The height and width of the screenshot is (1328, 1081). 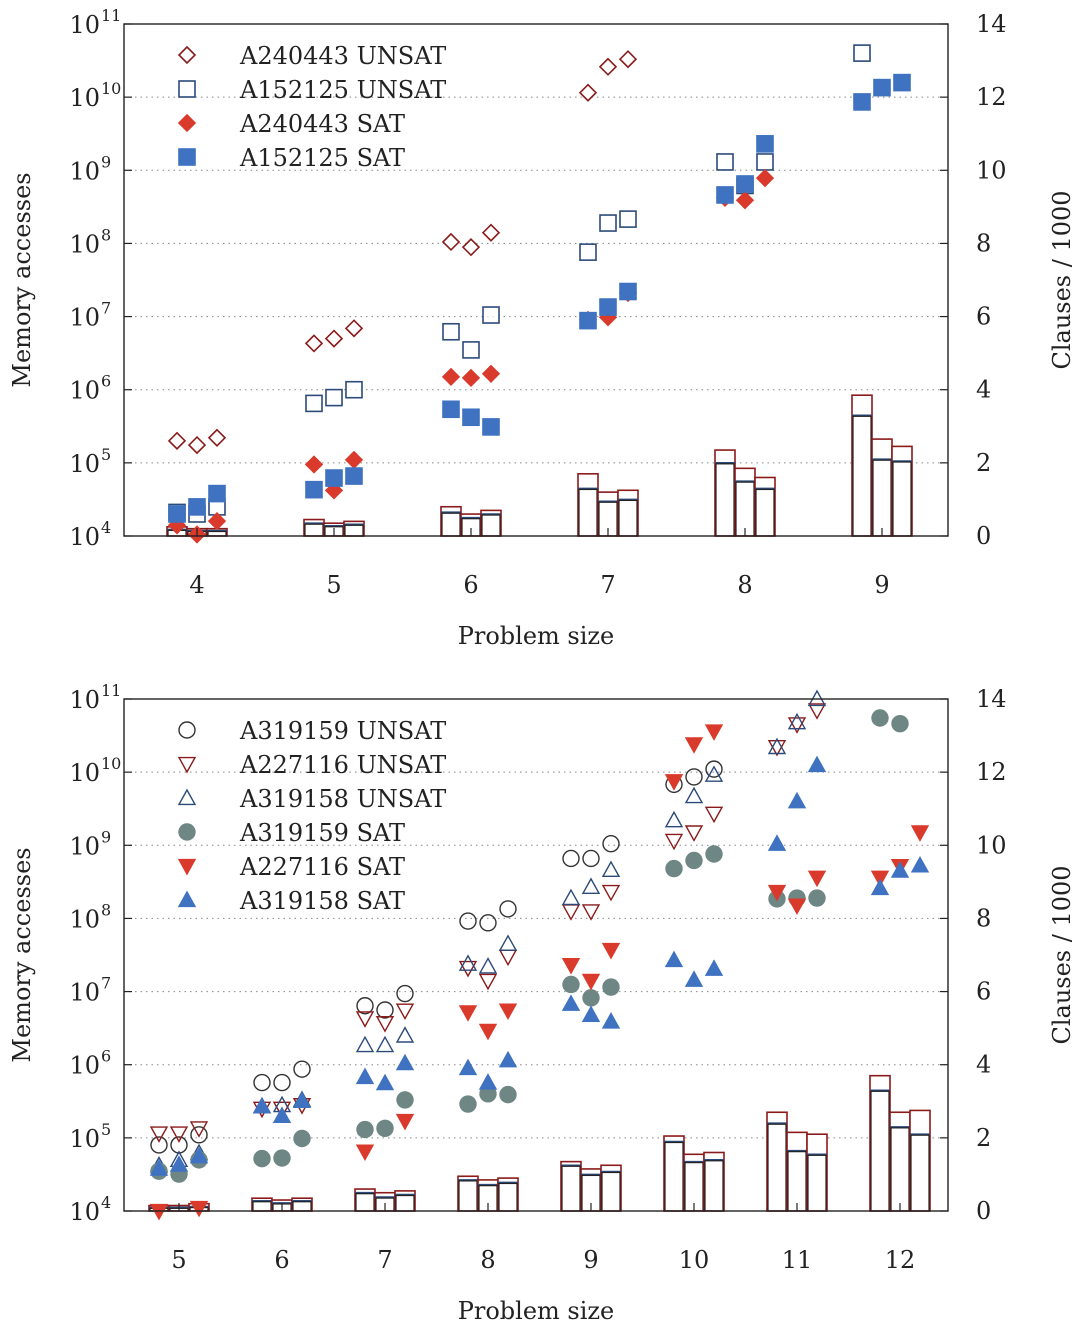 What do you see at coordinates (342, 56) in the screenshot?
I see `legend-label: A240443 UNSAT` at bounding box center [342, 56].